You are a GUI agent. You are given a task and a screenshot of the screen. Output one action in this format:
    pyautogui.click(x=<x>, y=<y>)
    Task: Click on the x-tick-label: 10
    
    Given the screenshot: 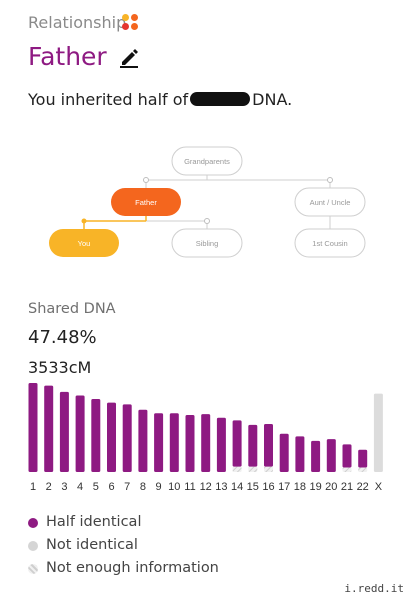 What is the action you would take?
    pyautogui.click(x=174, y=487)
    